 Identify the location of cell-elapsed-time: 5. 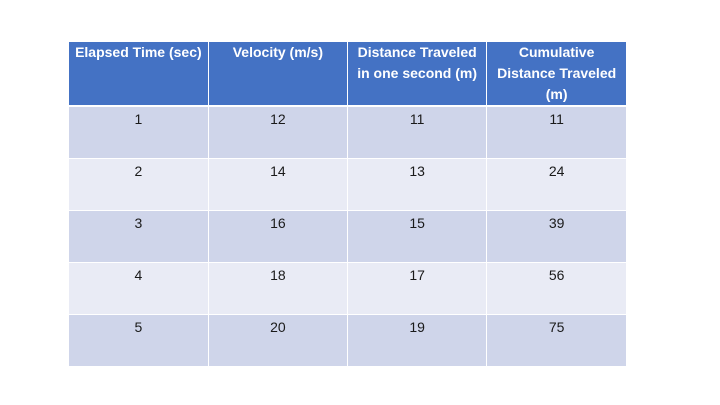
(139, 339).